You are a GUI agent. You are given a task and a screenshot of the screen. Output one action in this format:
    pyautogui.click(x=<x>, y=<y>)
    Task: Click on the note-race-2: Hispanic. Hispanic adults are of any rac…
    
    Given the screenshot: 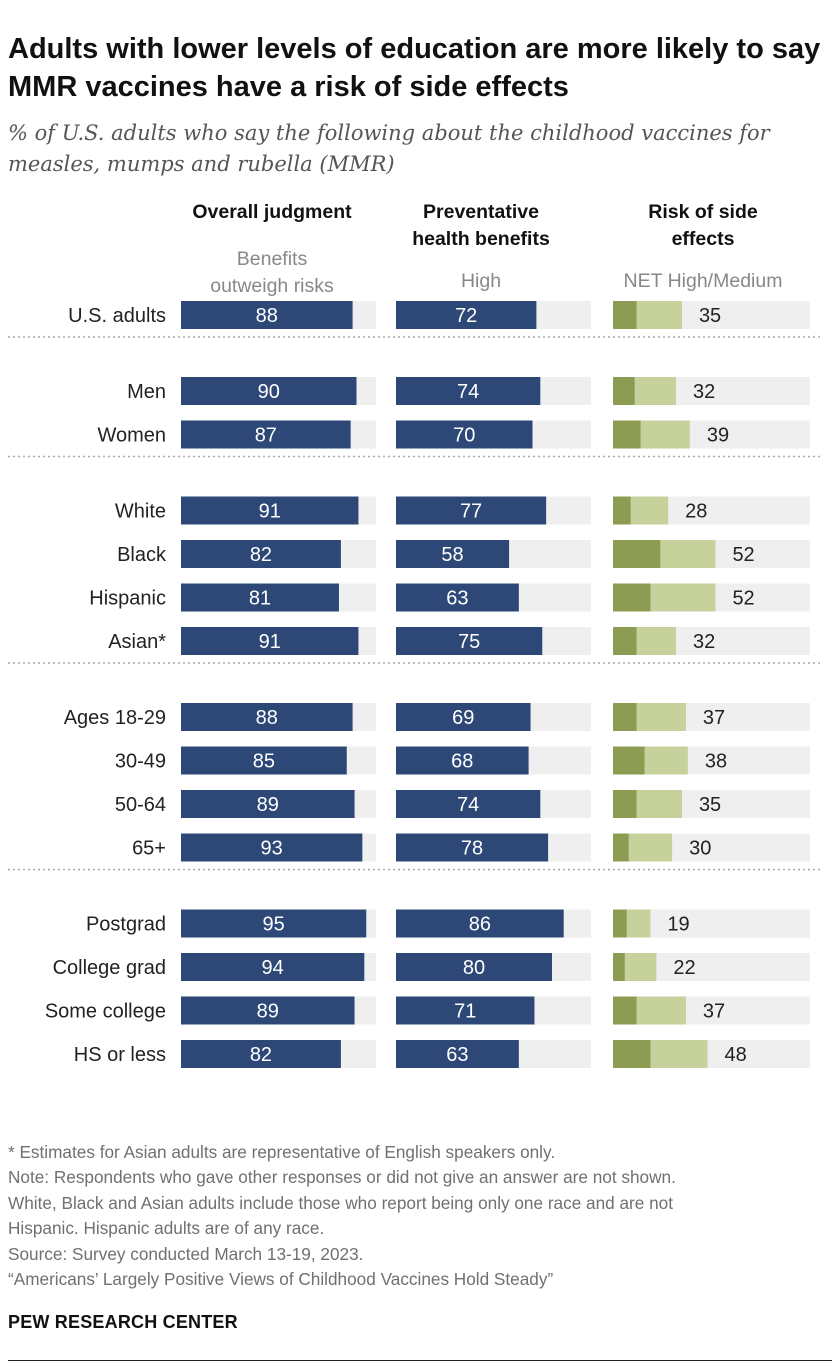 What is the action you would take?
    pyautogui.click(x=166, y=1228)
    